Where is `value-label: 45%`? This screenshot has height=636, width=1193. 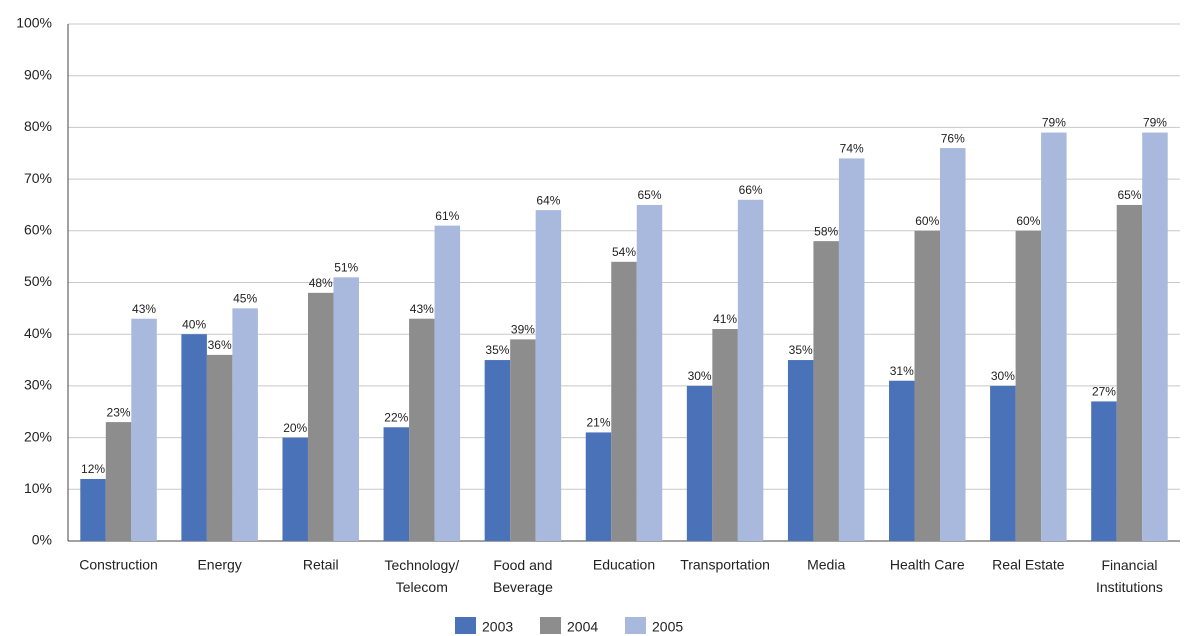 value-label: 45% is located at coordinates (245, 299).